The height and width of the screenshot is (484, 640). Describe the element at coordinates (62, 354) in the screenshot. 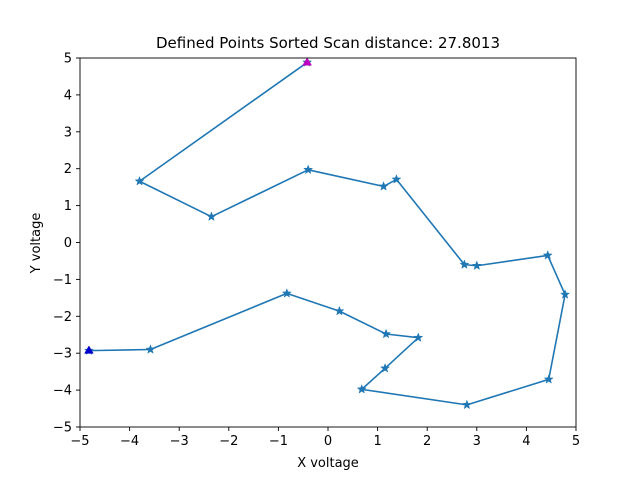

I see `y-tick-label: −3` at that location.